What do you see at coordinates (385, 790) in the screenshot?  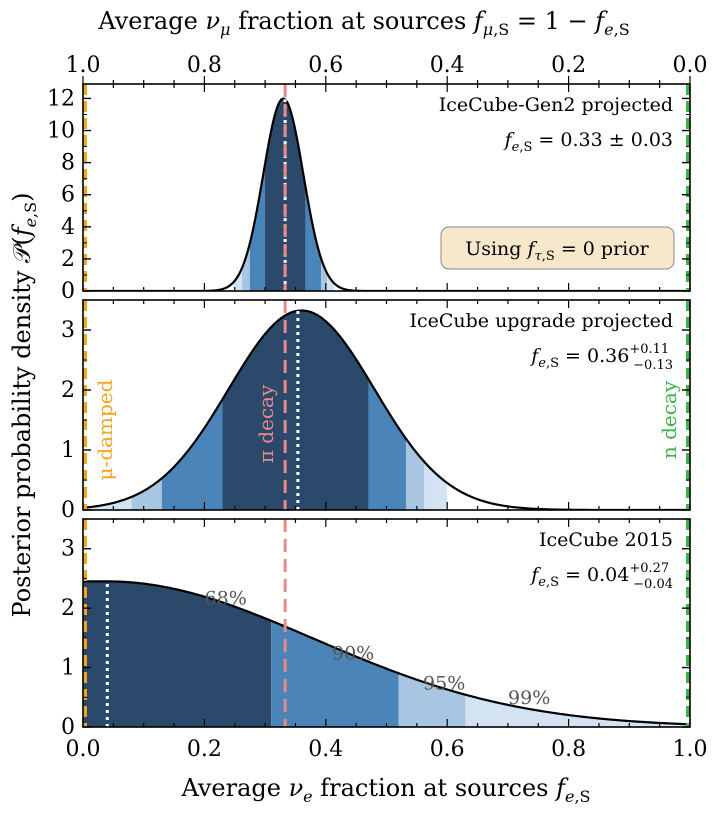 I see `x-axis-title: Average νe fraction at sources fe,S` at bounding box center [385, 790].